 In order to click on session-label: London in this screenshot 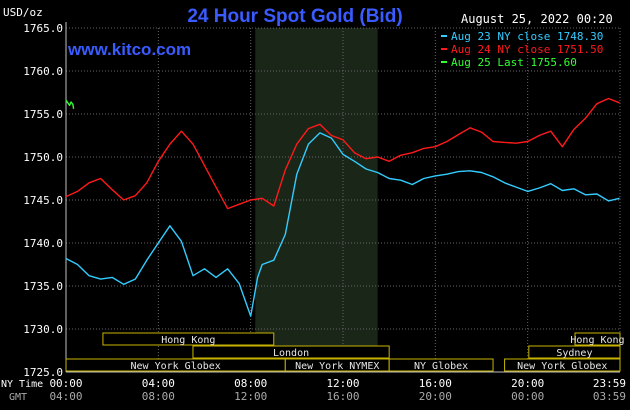, I will do `click(291, 353)`.